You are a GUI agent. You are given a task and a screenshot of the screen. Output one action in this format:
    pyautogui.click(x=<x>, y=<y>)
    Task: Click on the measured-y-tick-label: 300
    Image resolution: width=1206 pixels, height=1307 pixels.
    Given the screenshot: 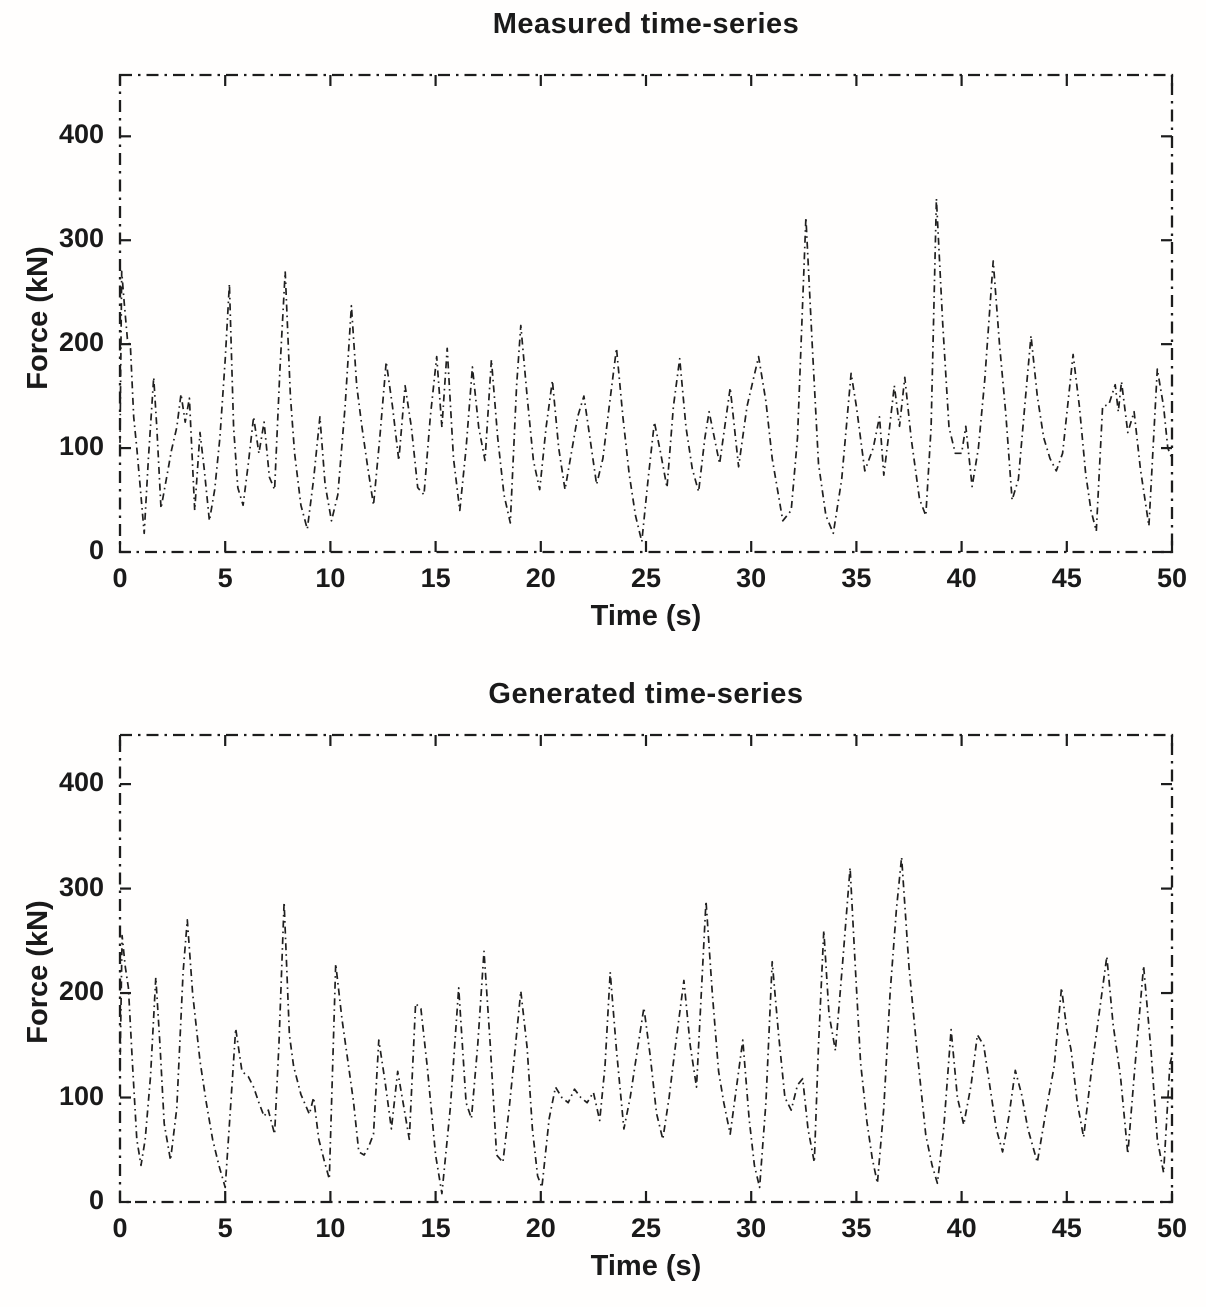 What is the action you would take?
    pyautogui.click(x=81, y=238)
    